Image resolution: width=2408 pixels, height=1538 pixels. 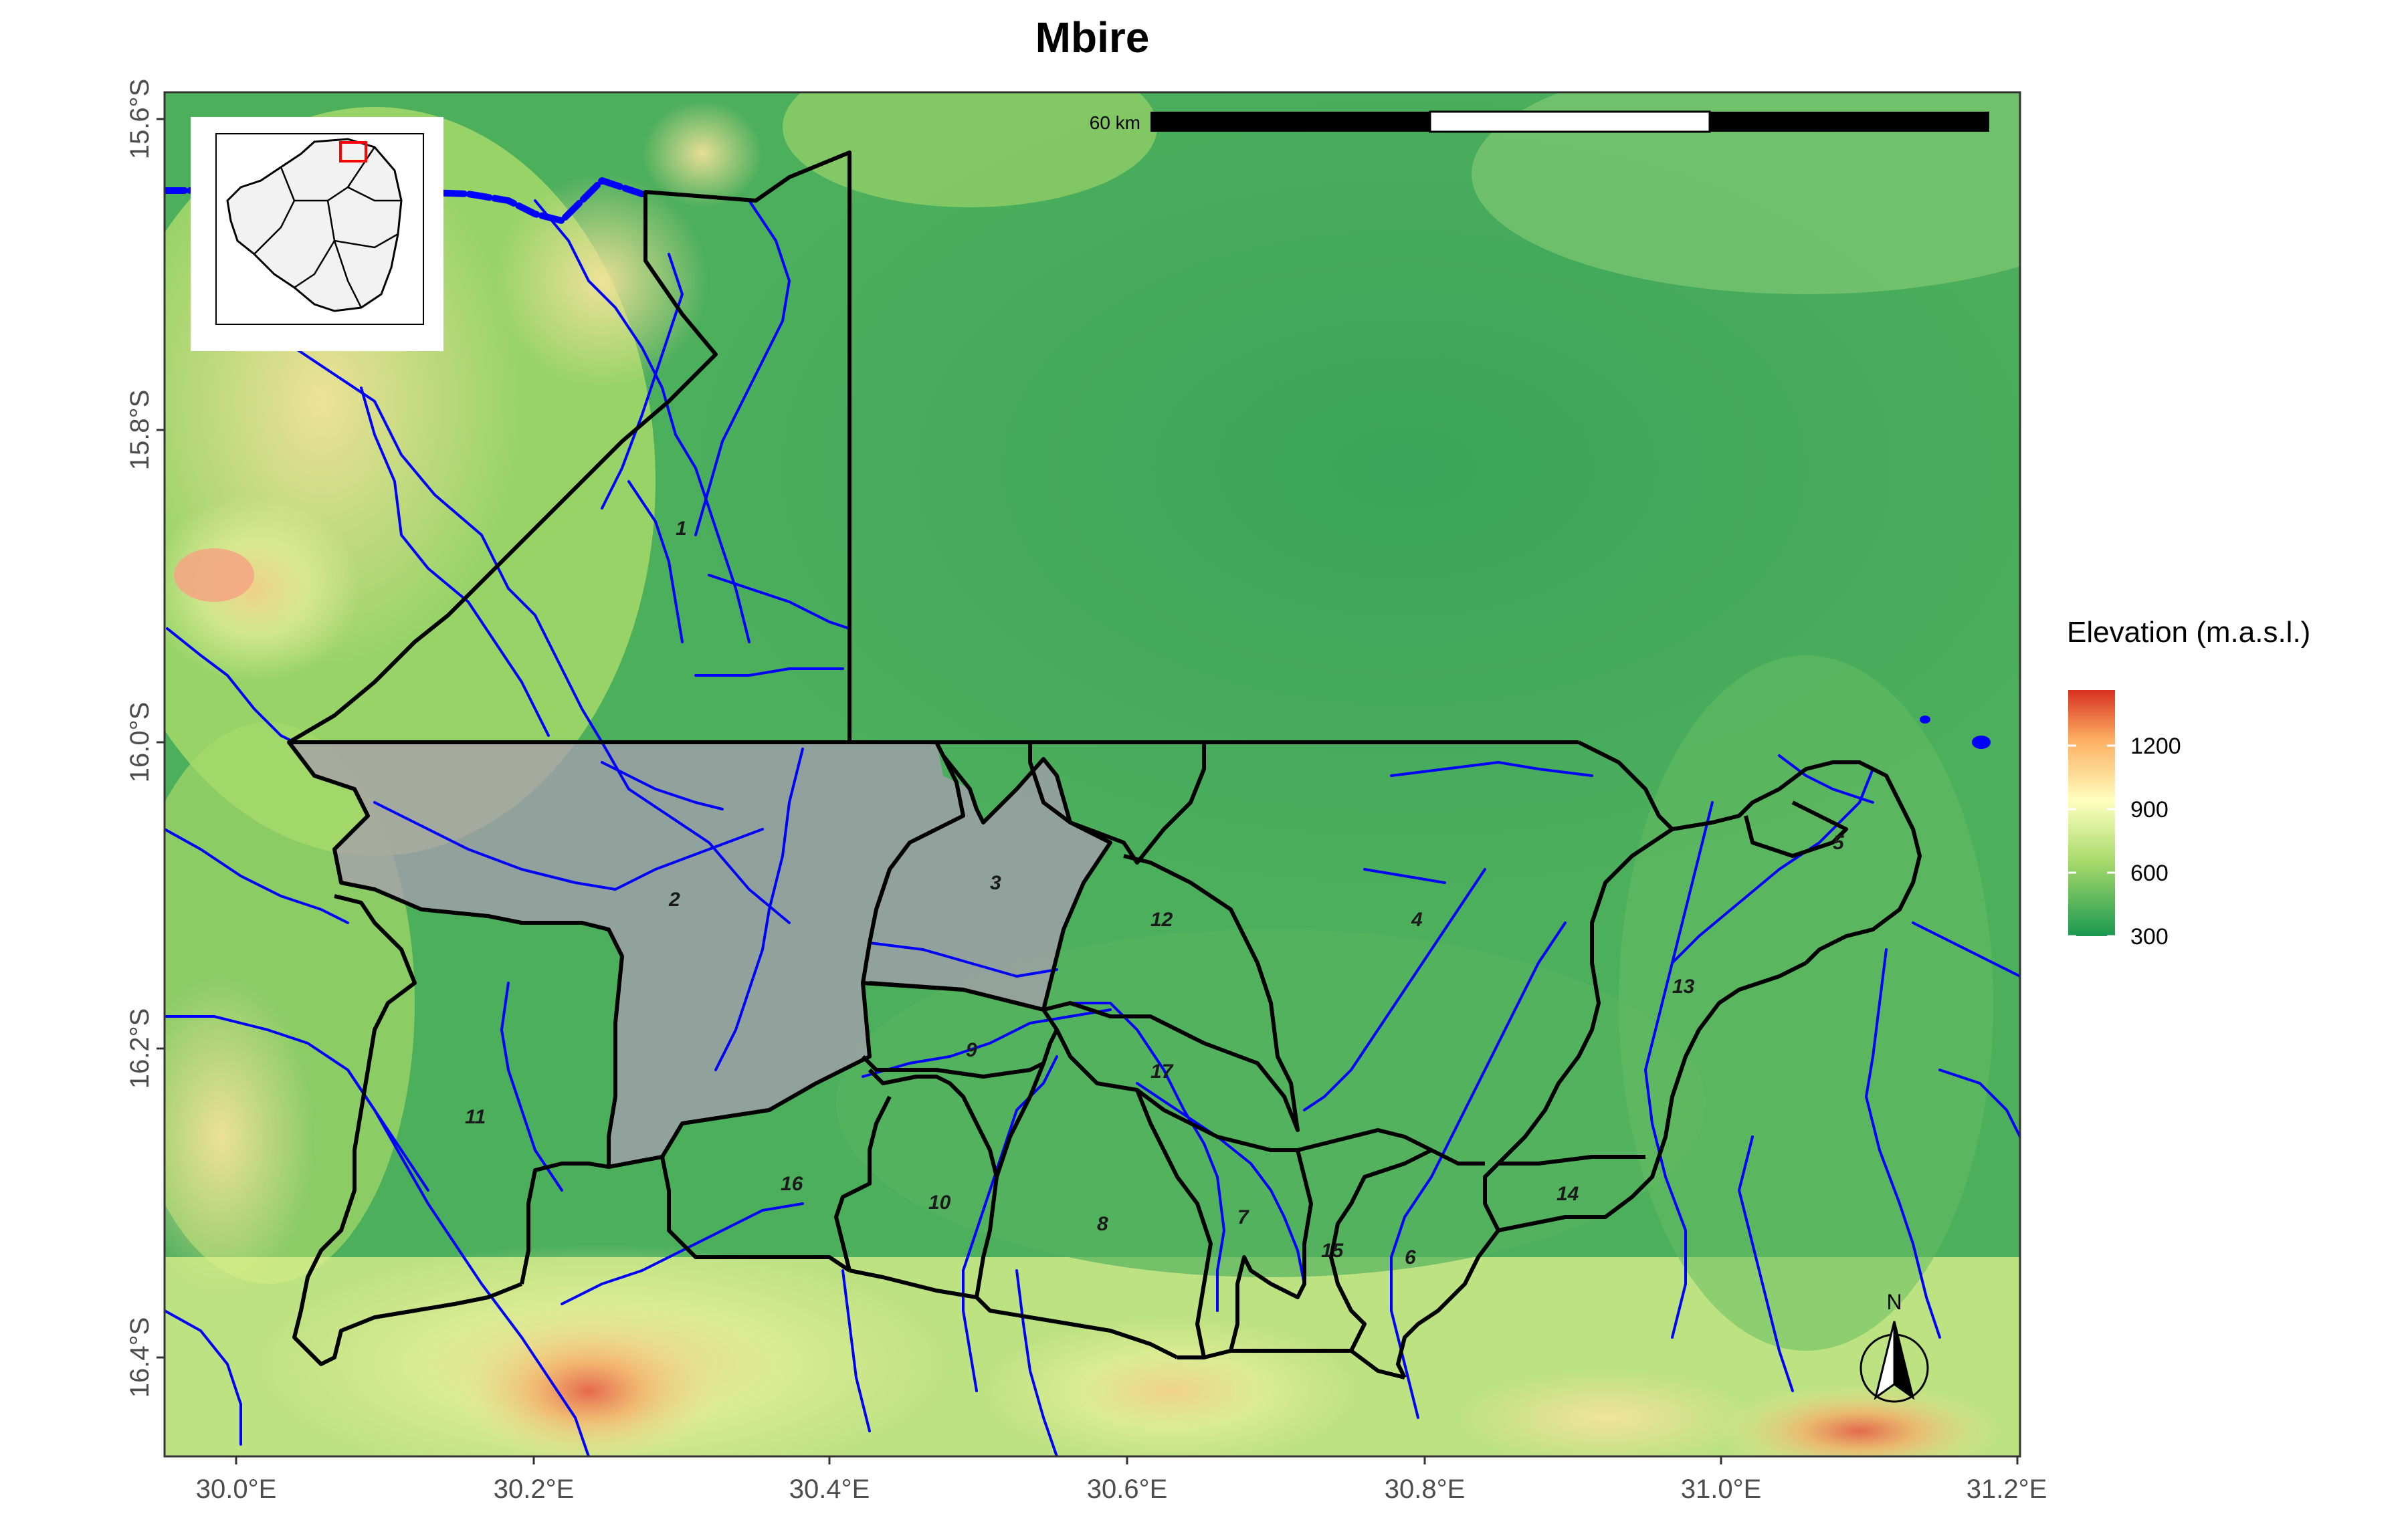 What do you see at coordinates (564, 1223) in the screenshot?
I see `boundary-south-west` at bounding box center [564, 1223].